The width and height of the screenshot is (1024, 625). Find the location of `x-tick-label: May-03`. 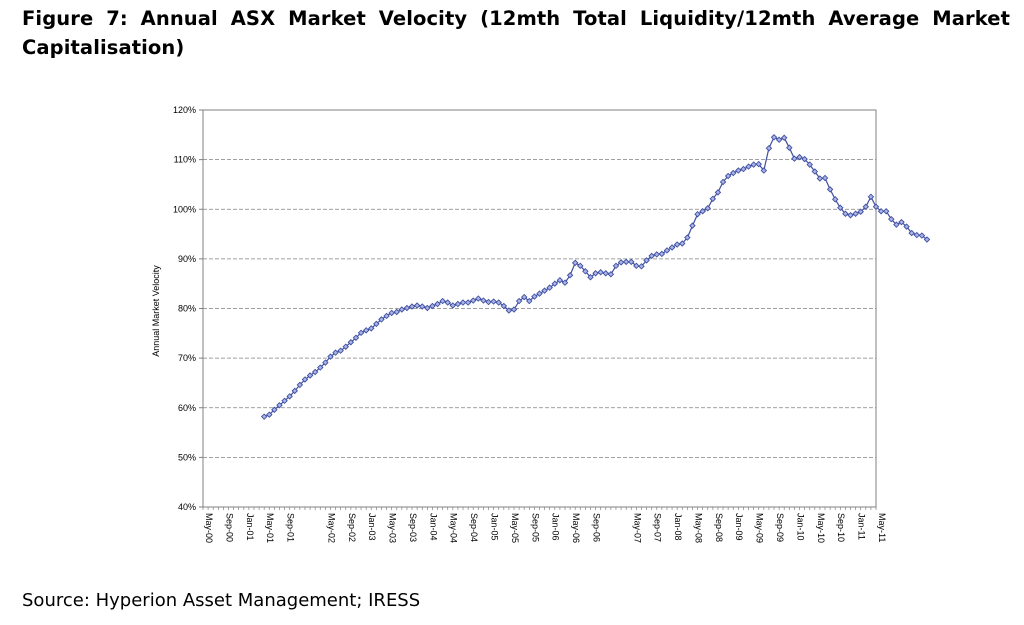

x-tick-label: May-03 is located at coordinates (393, 528).